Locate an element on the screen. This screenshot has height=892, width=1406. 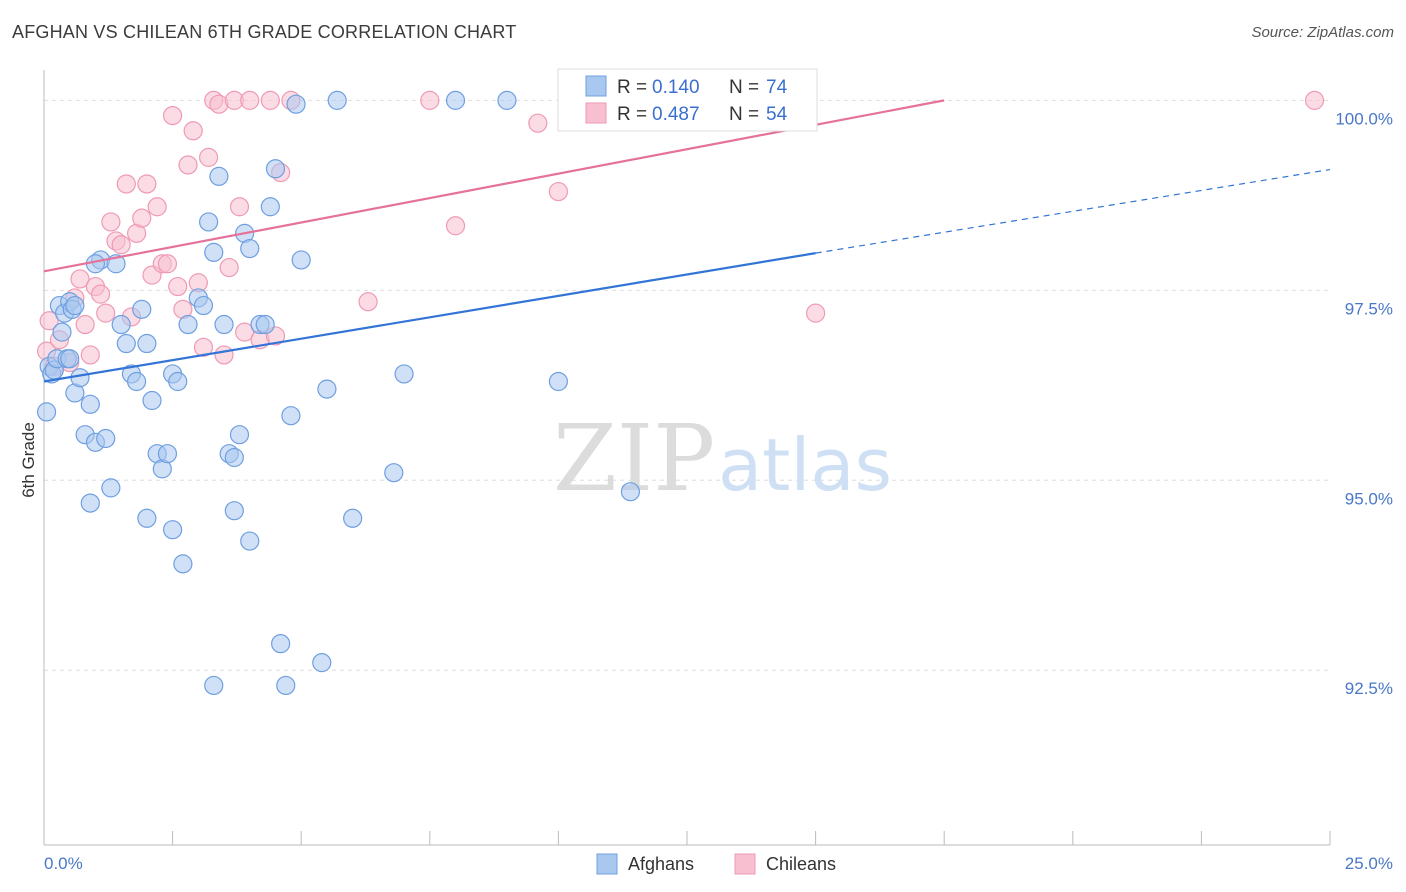
legend-swatch-chileans is located at coordinates (596, 113).